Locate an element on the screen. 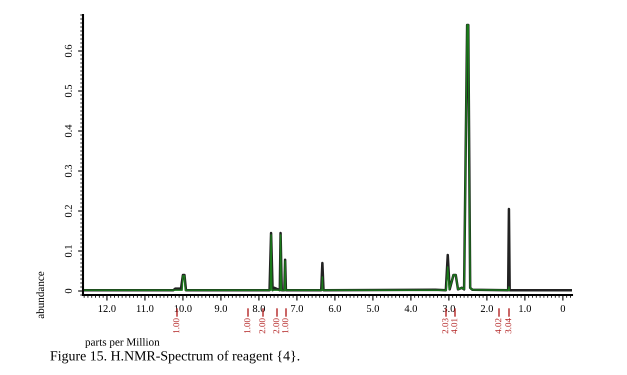 This screenshot has height=375, width=627. y-tick-label: 0.6 is located at coordinates (68, 51).